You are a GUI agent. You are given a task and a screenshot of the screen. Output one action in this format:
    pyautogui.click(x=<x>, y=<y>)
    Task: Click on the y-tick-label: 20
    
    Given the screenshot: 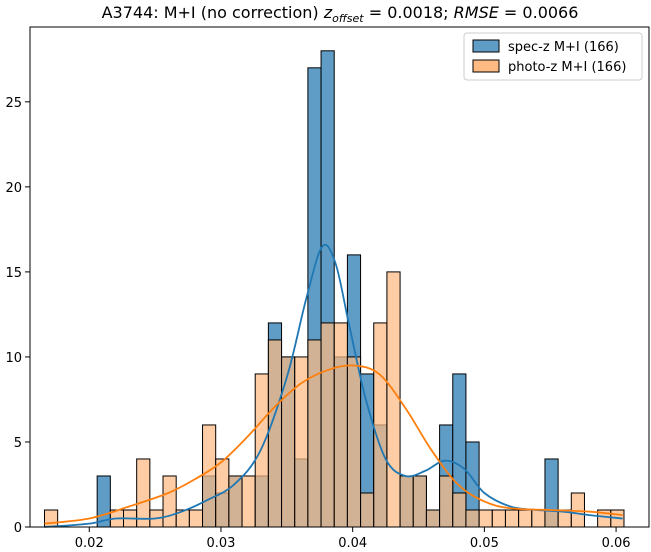 What is the action you would take?
    pyautogui.click(x=13, y=188)
    